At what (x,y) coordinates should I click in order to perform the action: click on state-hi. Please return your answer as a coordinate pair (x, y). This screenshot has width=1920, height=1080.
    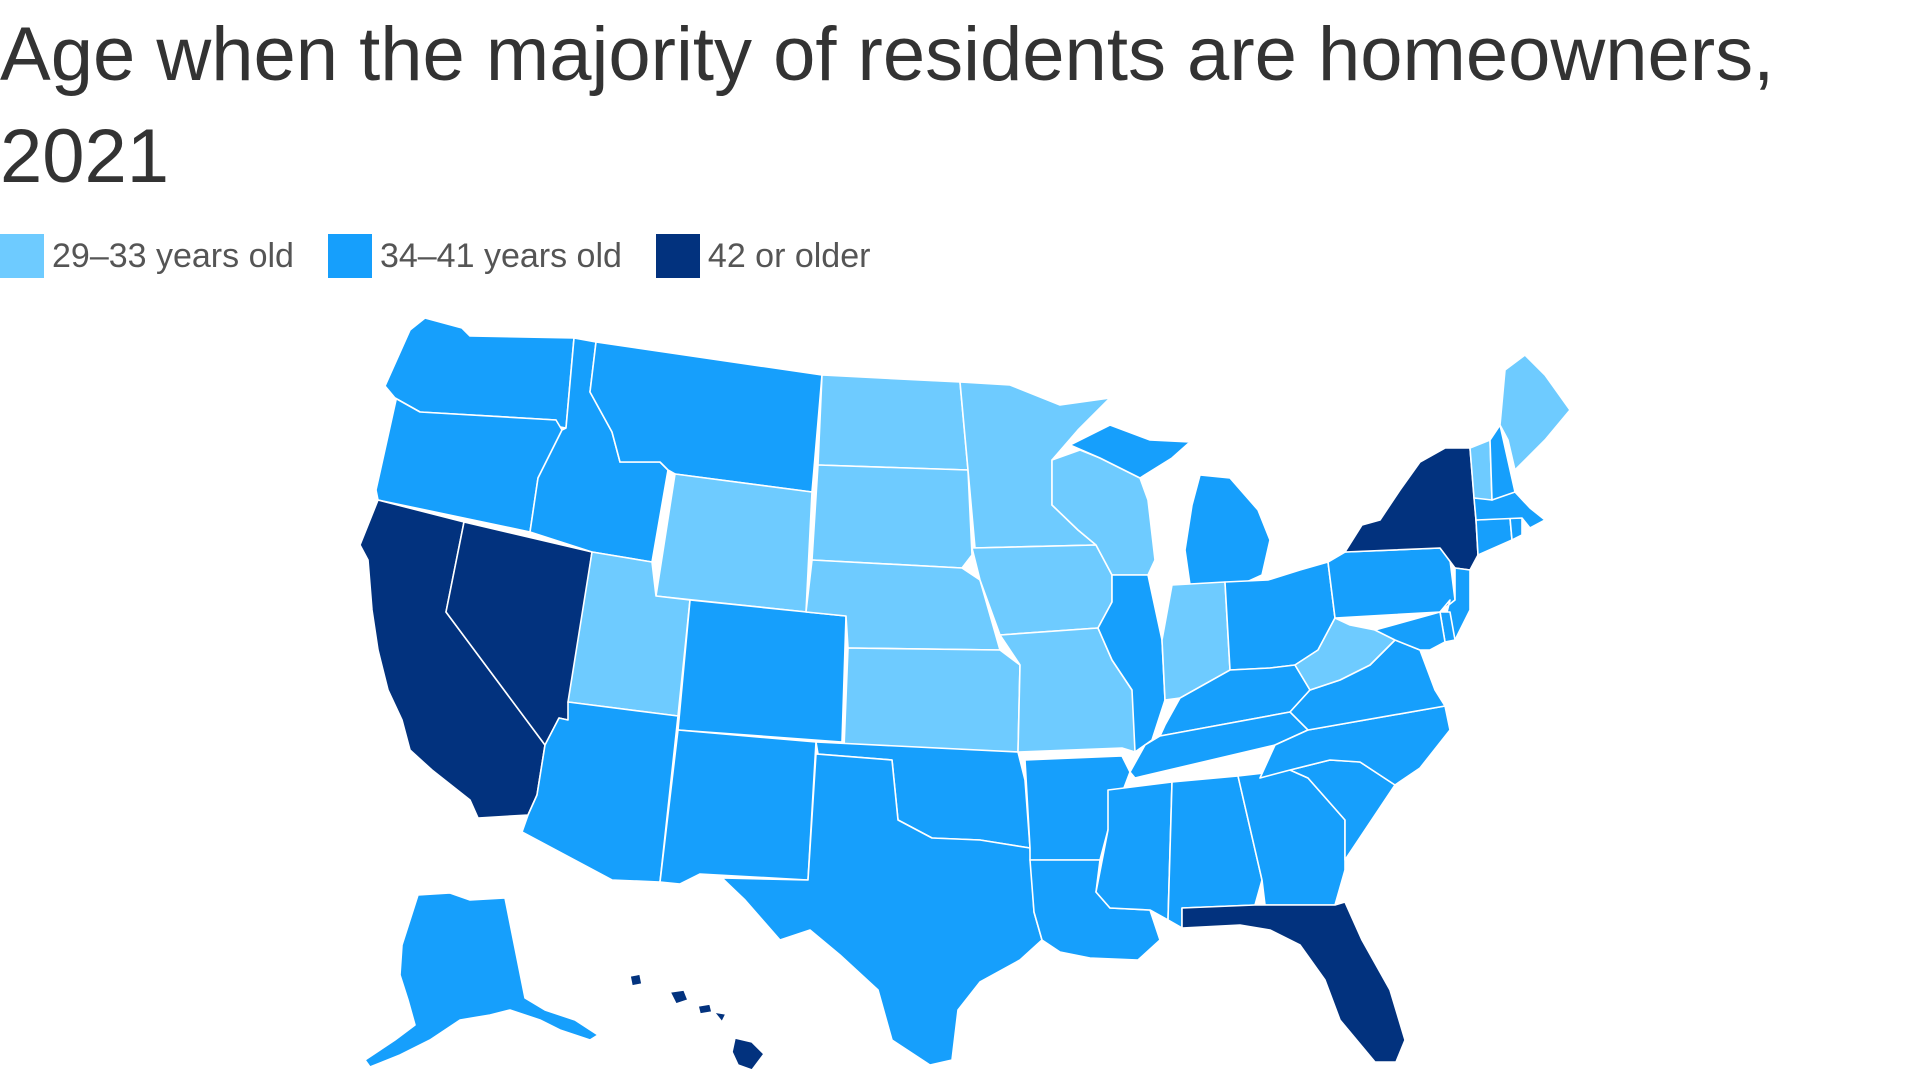
    Looking at the image, I should click on (697, 1022).